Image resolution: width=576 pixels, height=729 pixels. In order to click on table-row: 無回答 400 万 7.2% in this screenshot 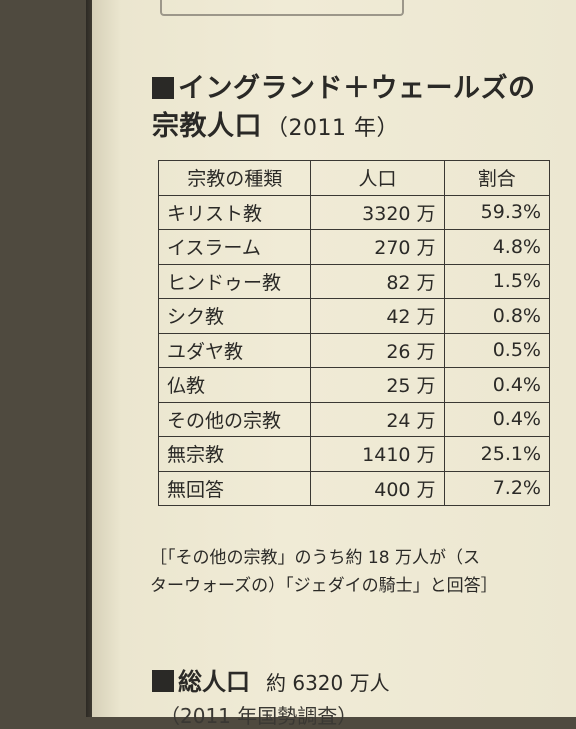, I will do `click(354, 488)`.